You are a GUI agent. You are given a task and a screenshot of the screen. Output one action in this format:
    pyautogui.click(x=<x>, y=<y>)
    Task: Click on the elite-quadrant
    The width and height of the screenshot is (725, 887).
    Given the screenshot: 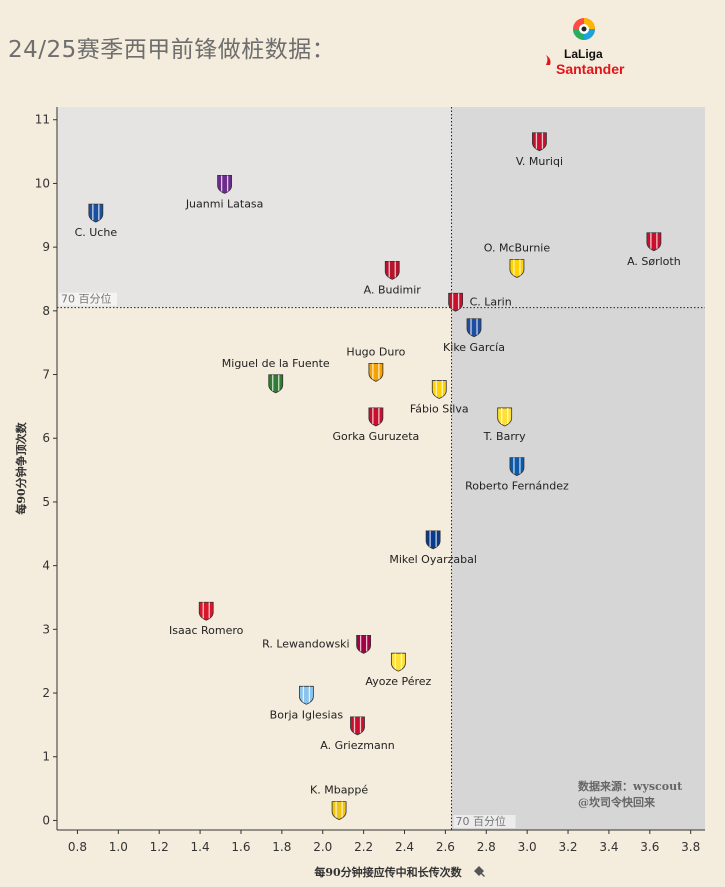 What is the action you would take?
    pyautogui.click(x=578, y=207)
    